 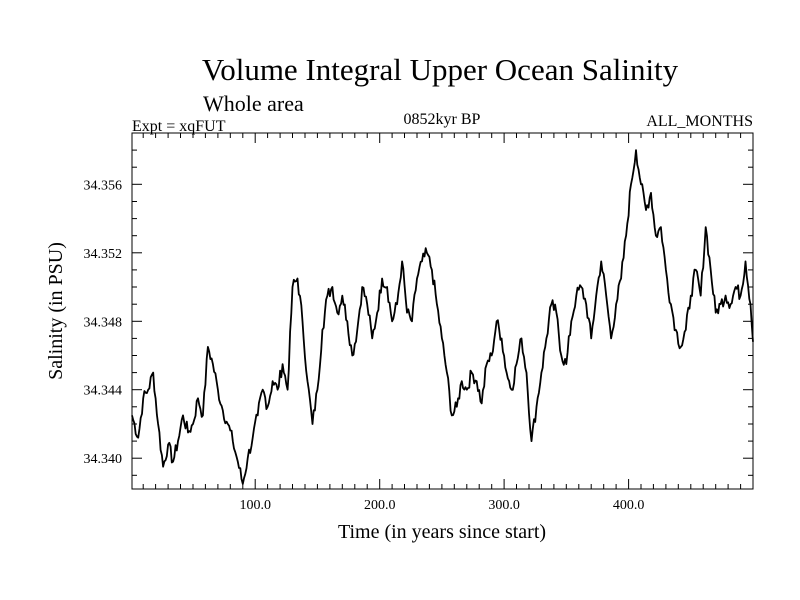 I want to click on x-axis-label: Time (in years since start), so click(x=442, y=532).